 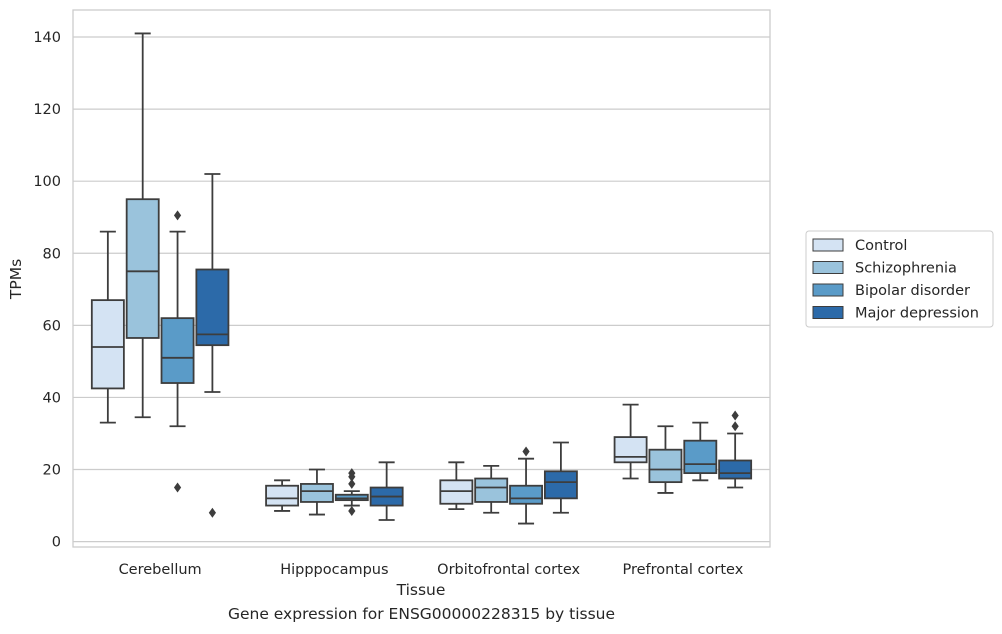 I want to click on legend-label: Control, so click(x=881, y=246).